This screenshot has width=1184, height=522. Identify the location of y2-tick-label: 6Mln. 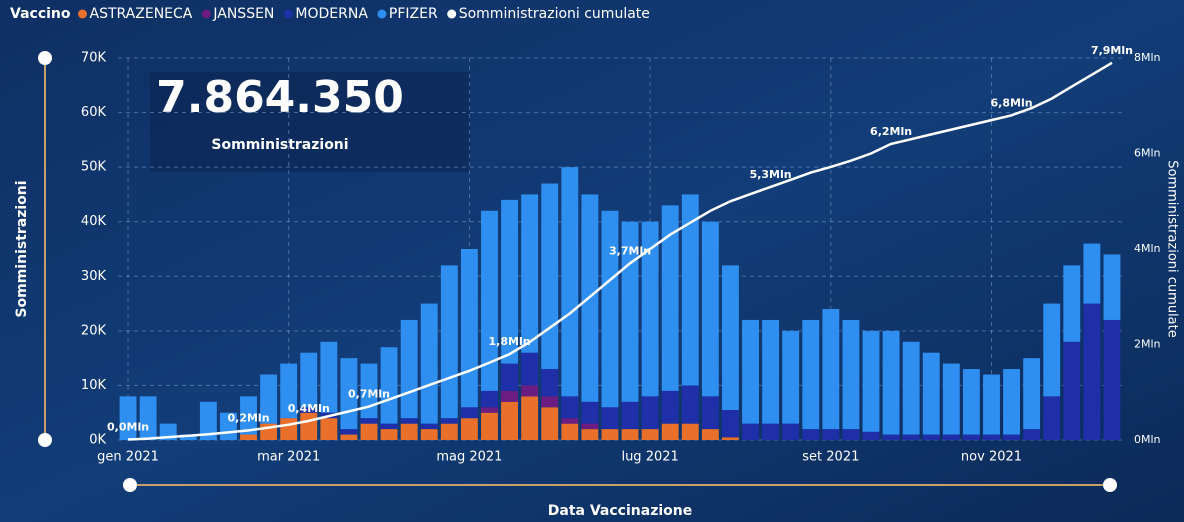
(1147, 153).